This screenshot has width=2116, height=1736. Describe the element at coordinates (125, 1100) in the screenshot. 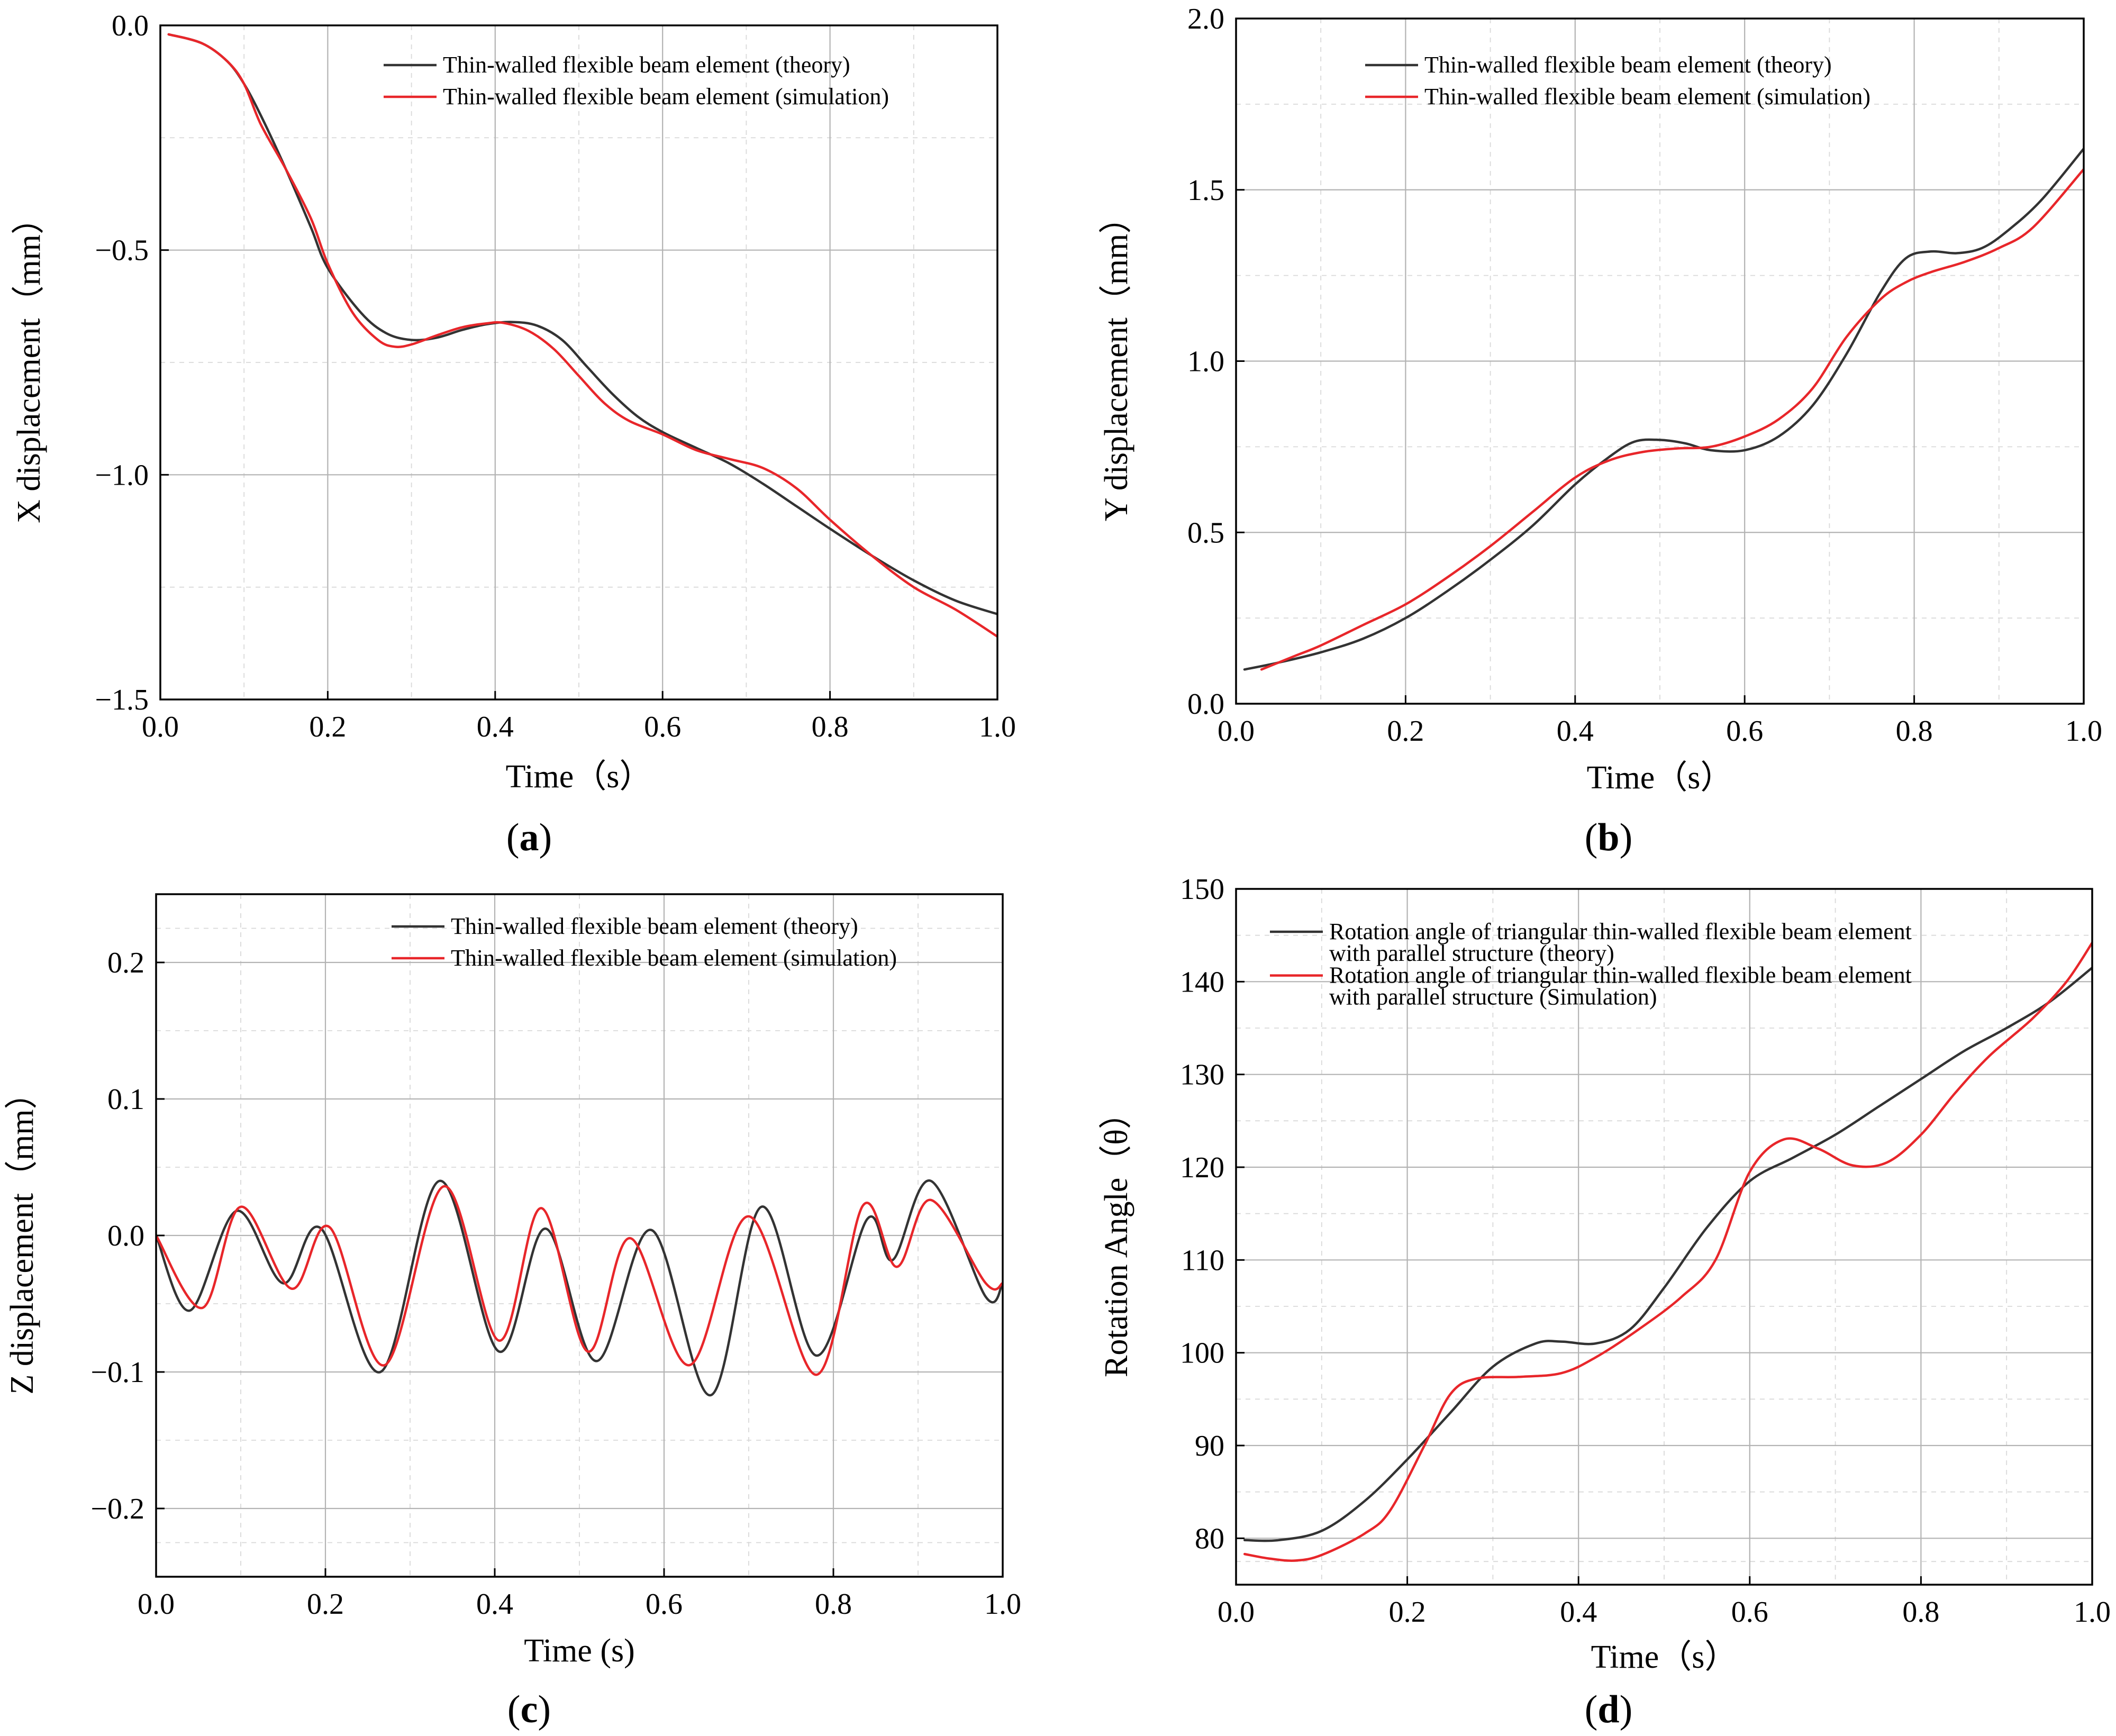

I see `y-tick-label: 0.1` at that location.